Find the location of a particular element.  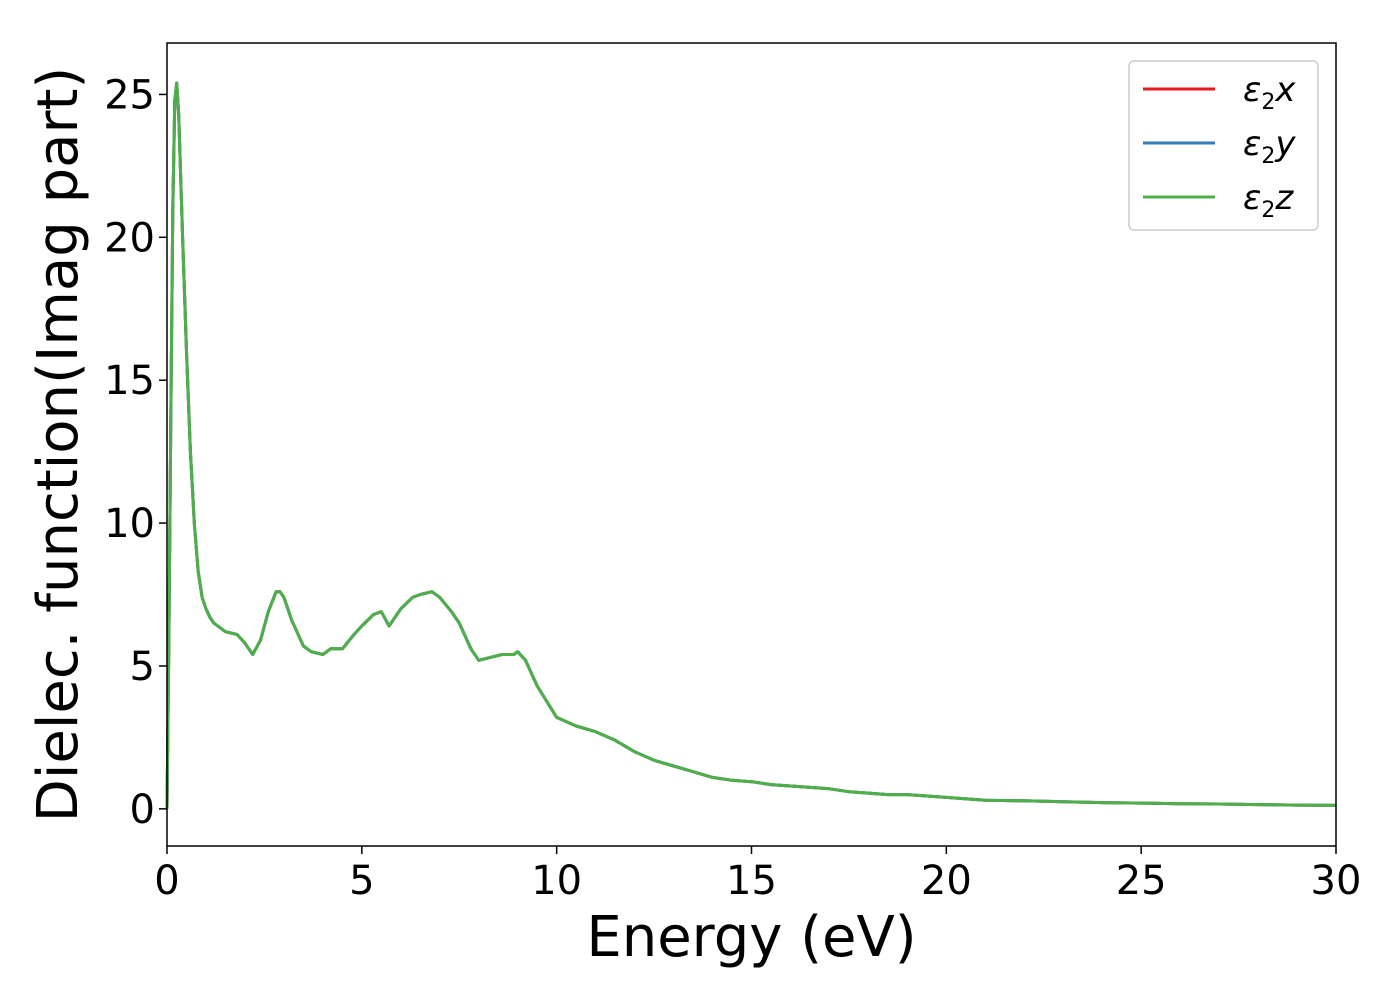

x-axis: 0 5 10 15 20 25 30 is located at coordinates (757, 875).